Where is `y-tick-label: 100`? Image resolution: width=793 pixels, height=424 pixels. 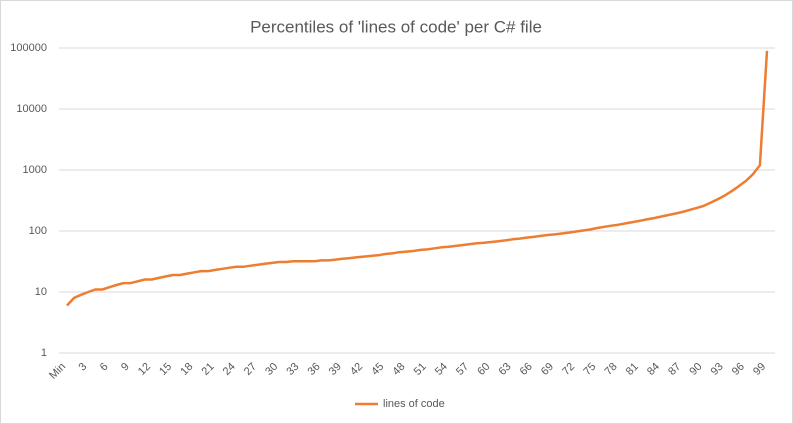
y-tick-label: 100 is located at coordinates (38, 231).